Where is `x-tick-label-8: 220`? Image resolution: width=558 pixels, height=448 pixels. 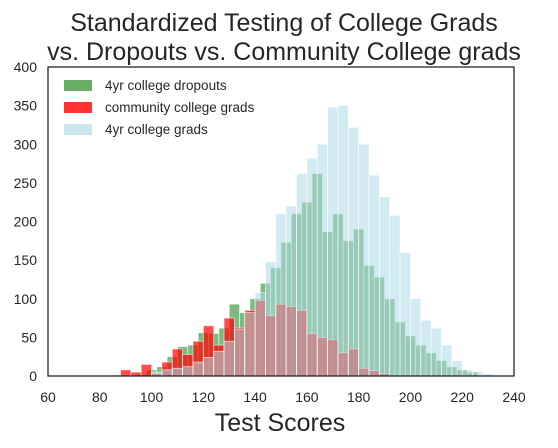
x-tick-label-8: 220 is located at coordinates (463, 397).